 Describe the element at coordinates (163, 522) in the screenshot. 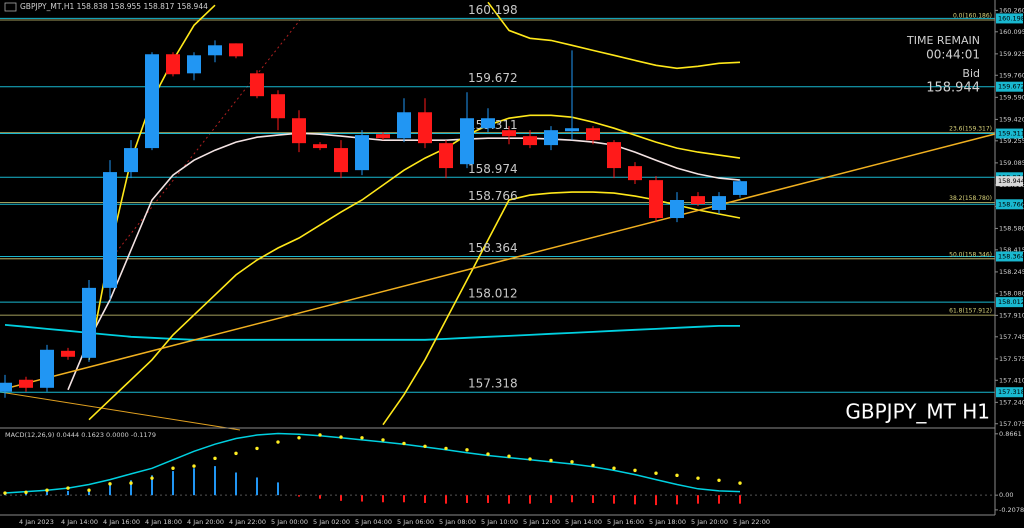

I see `x-tick-label: 4 Jan 18:00` at that location.